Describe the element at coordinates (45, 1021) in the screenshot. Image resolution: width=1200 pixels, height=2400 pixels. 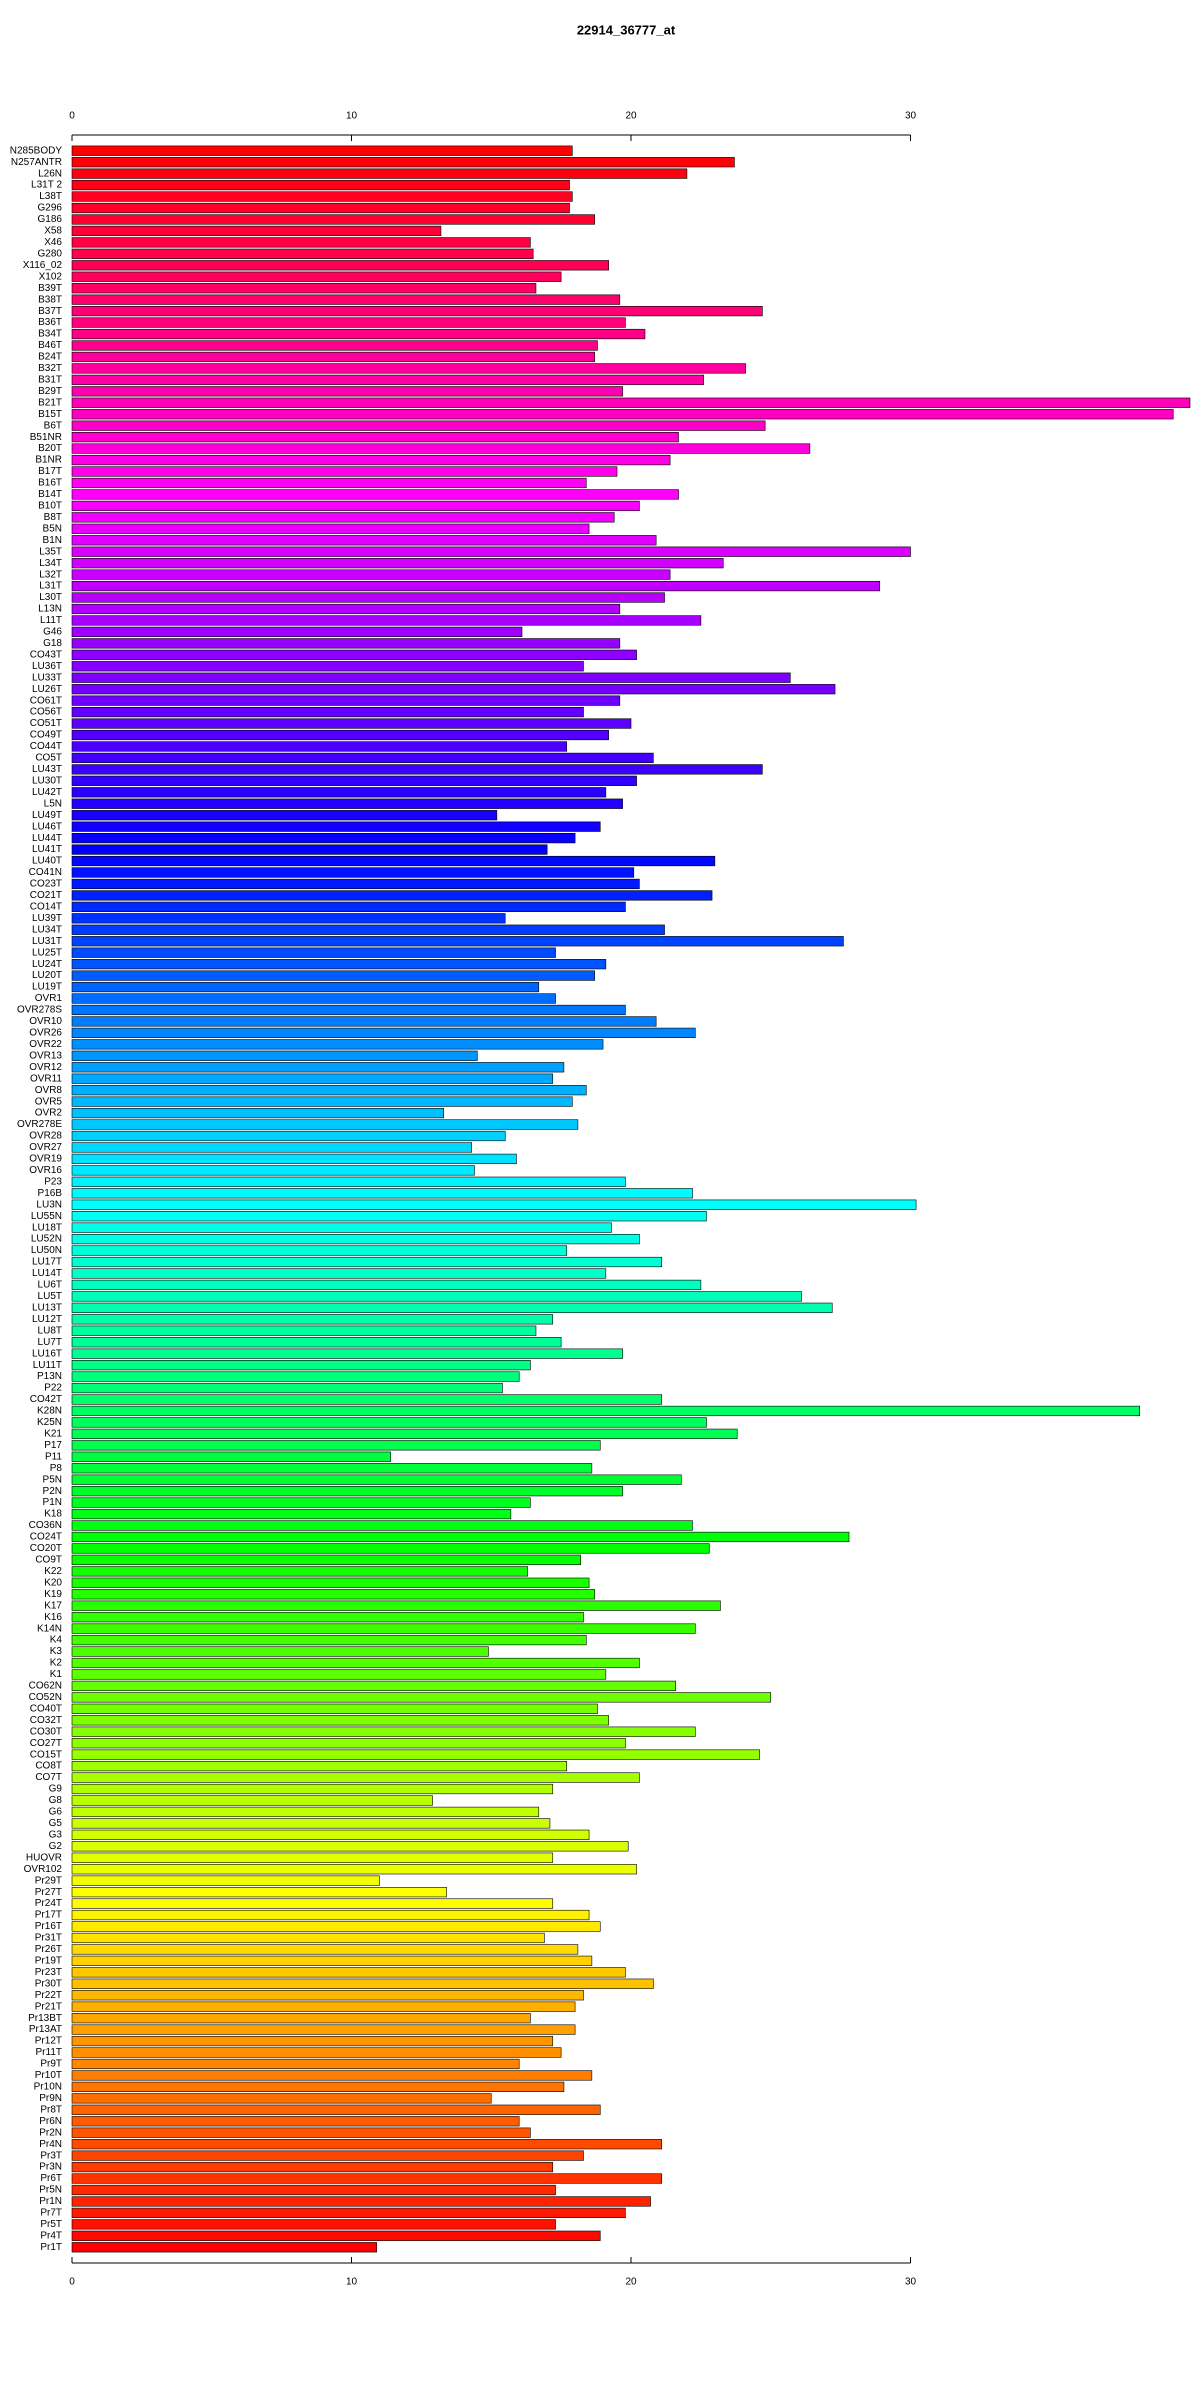
I see `y-tick-label: OVR10` at that location.